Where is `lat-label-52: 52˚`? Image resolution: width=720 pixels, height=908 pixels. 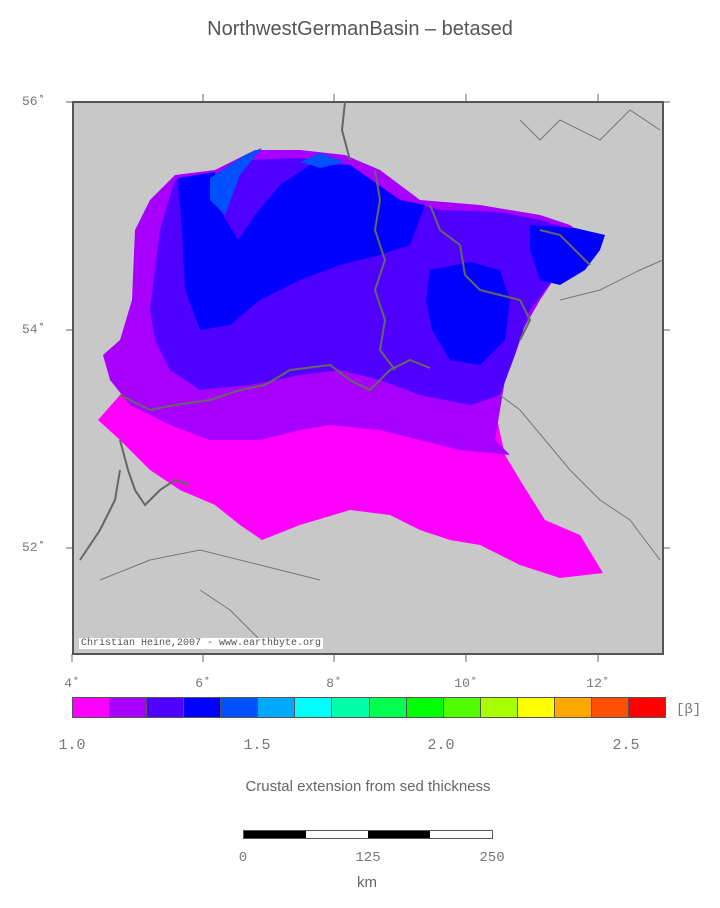 lat-label-52: 52˚ is located at coordinates (34, 547).